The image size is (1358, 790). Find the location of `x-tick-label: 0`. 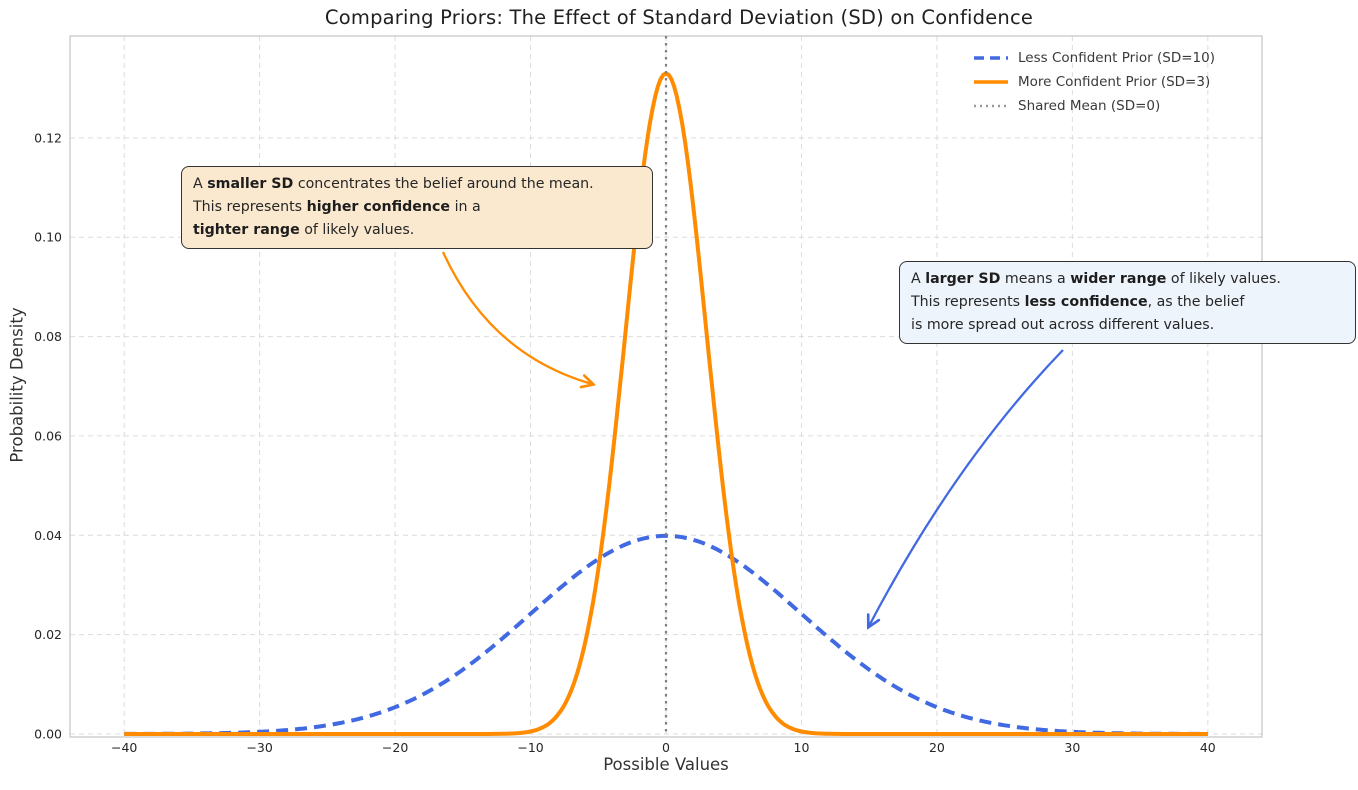

x-tick-label: 0 is located at coordinates (666, 747).